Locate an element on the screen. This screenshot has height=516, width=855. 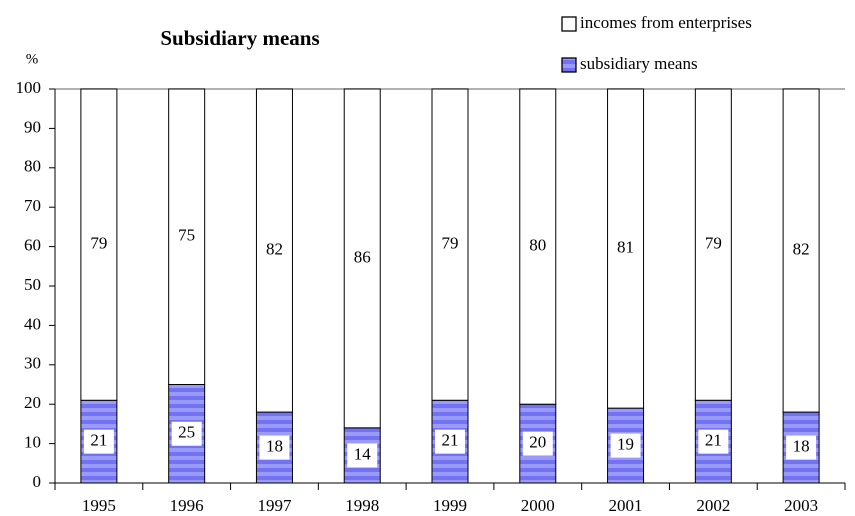
y-tick-label: 90 is located at coordinates (32, 126).